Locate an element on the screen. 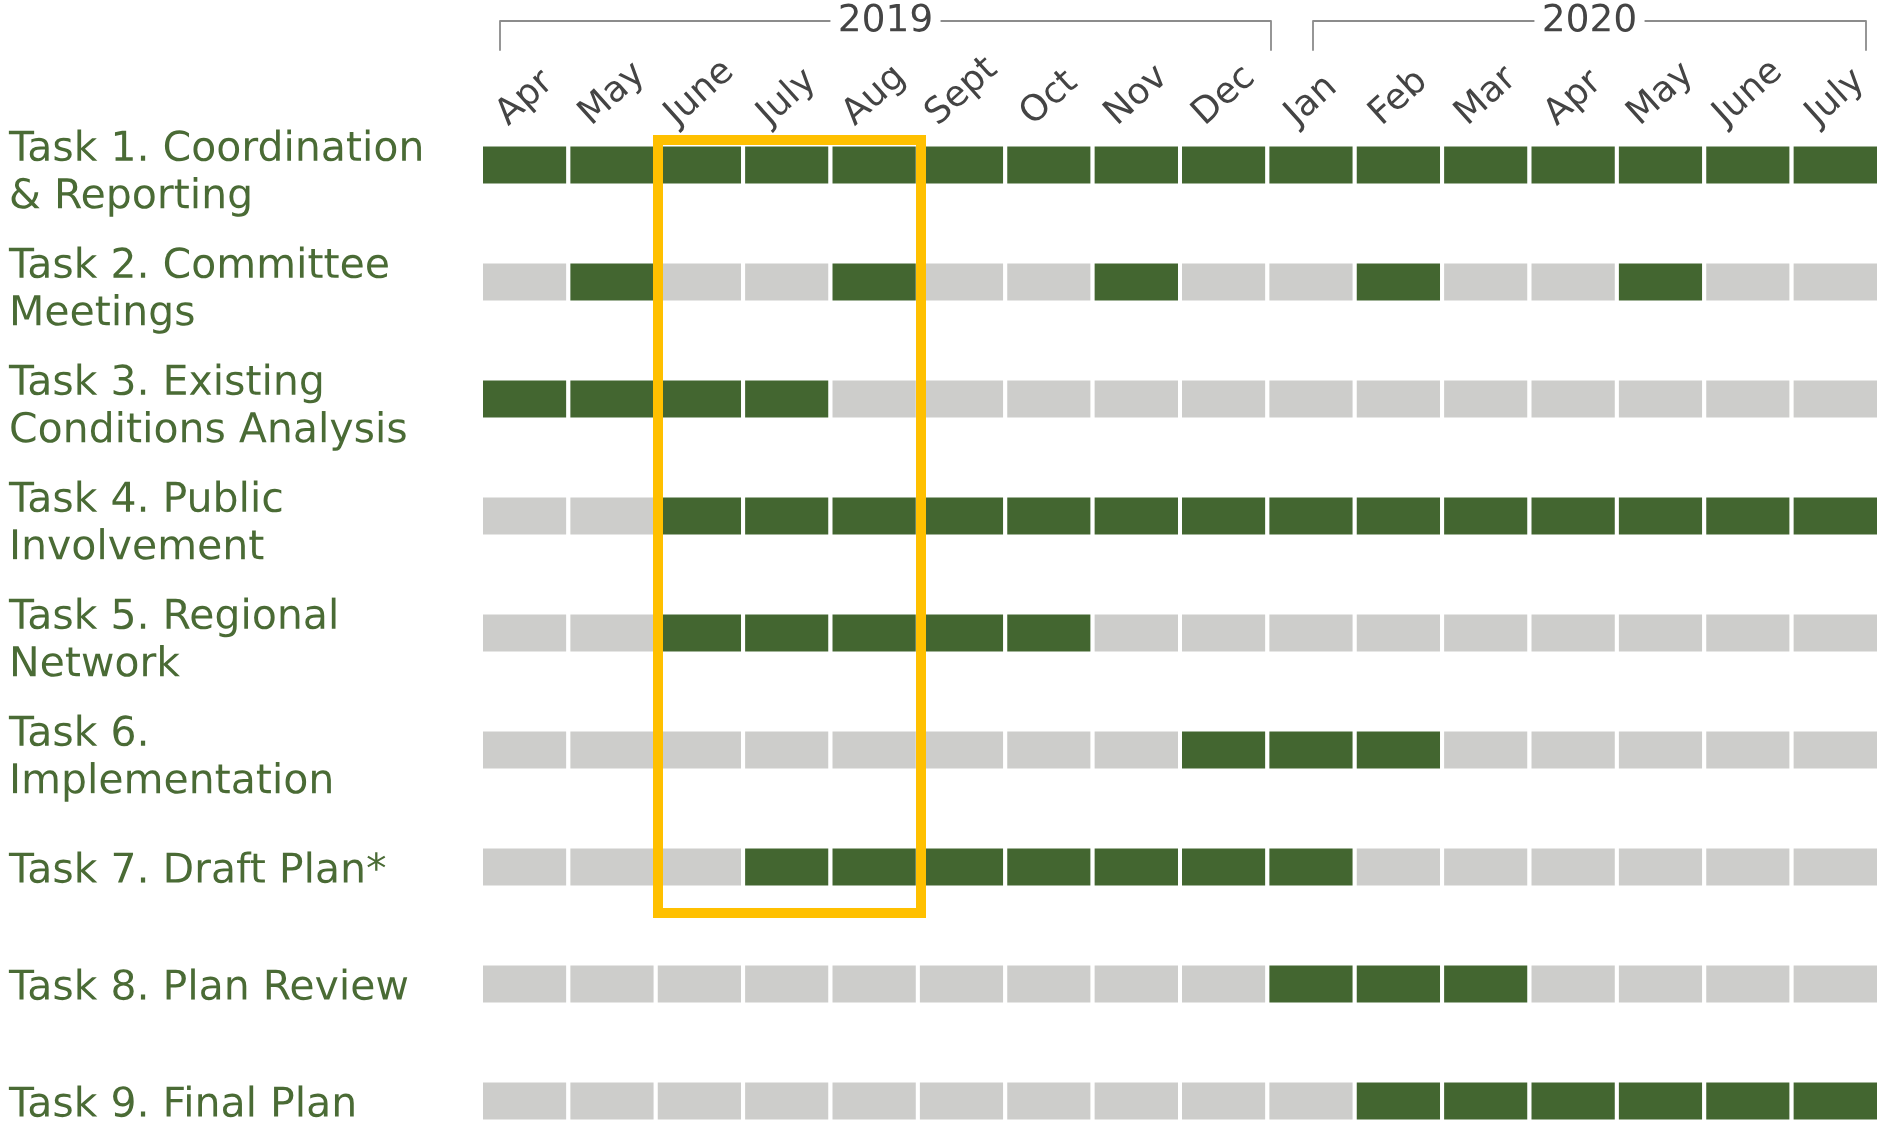  text: Nov is located at coordinates (1135, 92).